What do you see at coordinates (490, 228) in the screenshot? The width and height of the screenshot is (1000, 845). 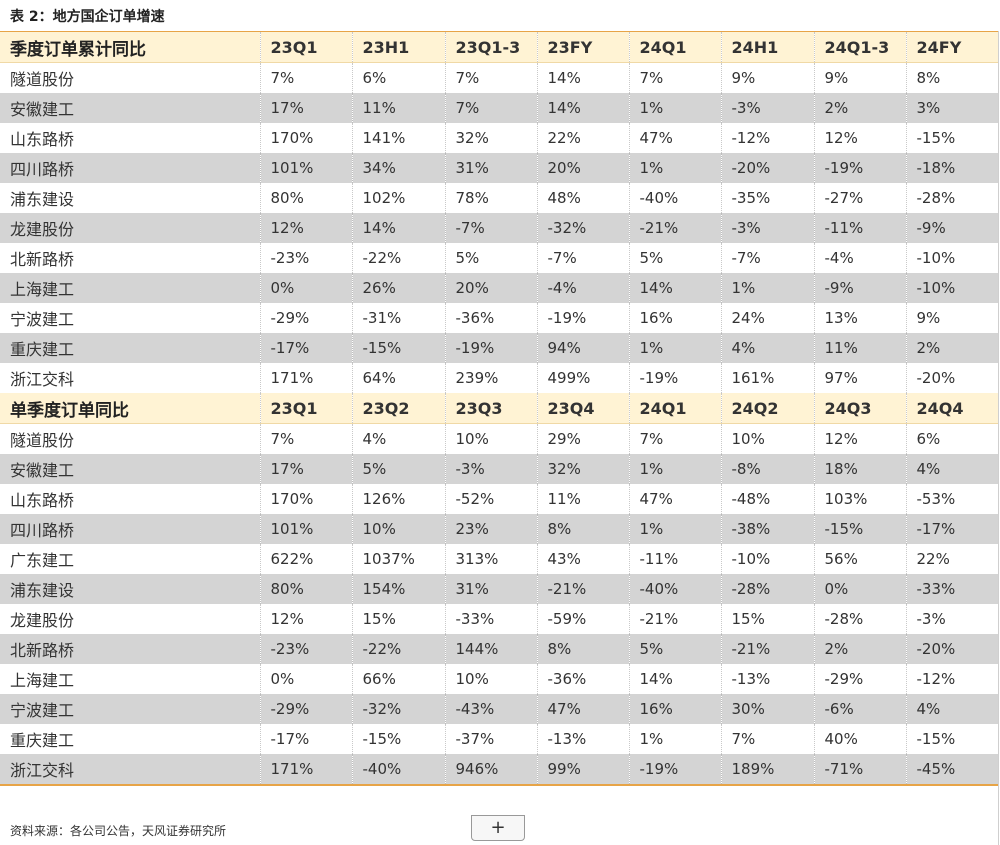 I see `growth-value-cell: -7%` at bounding box center [490, 228].